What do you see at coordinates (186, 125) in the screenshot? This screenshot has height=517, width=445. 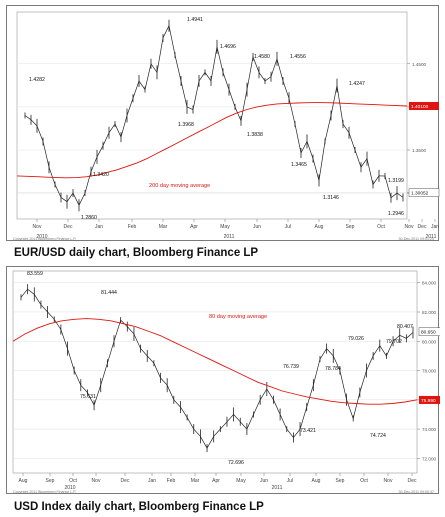 I see `price-annotation: 1.3968` at bounding box center [186, 125].